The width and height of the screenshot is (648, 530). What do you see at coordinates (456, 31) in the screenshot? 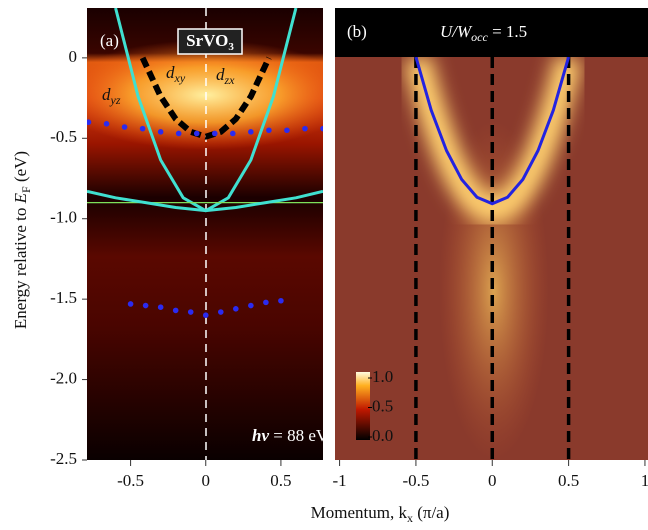
I see `text-part: U/W` at bounding box center [456, 31].